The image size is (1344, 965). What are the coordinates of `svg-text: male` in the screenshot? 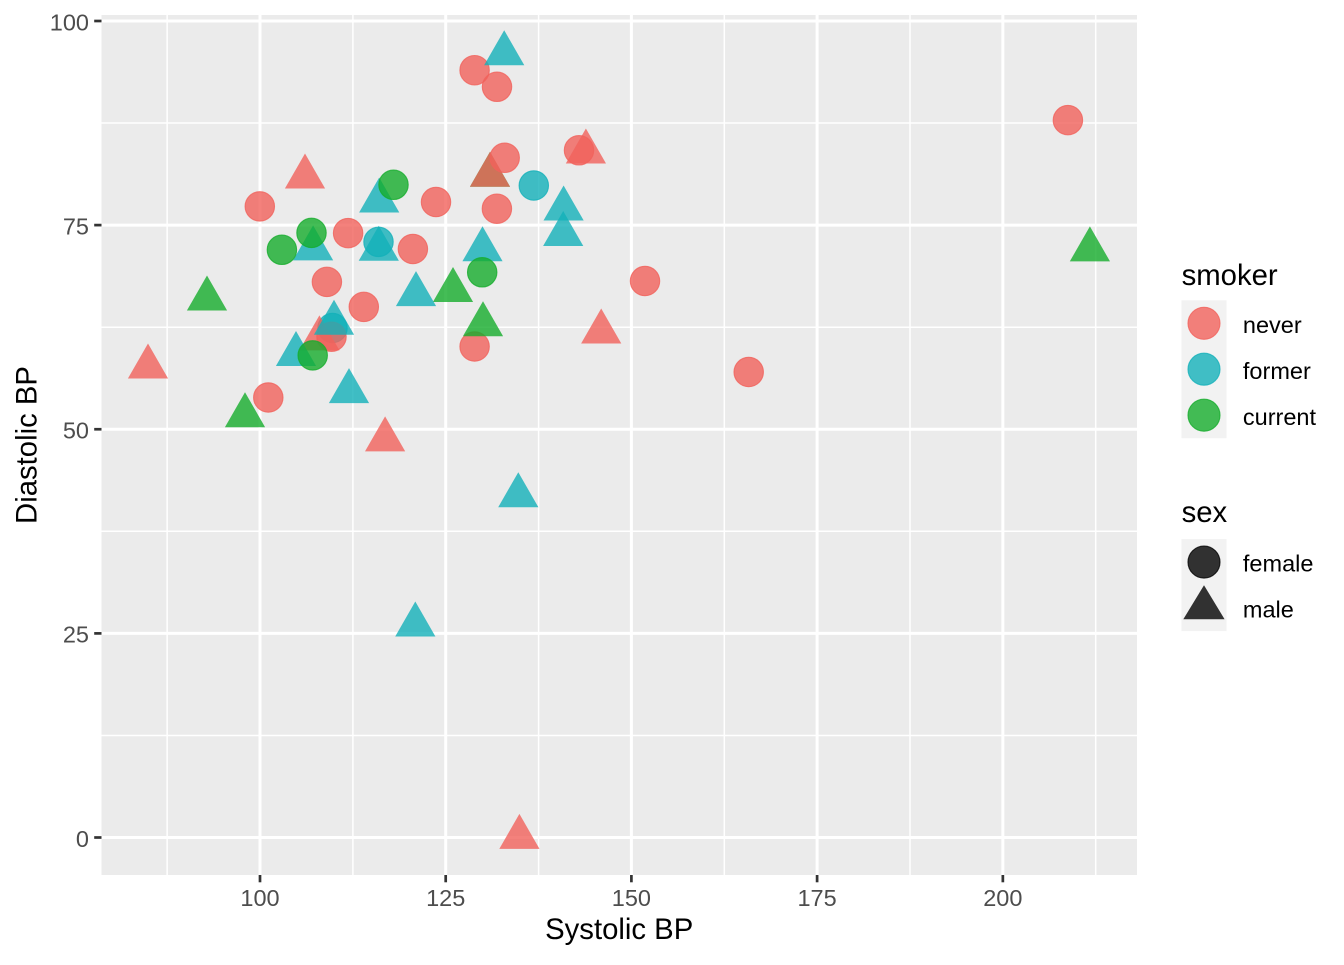 It's located at (1268, 610).